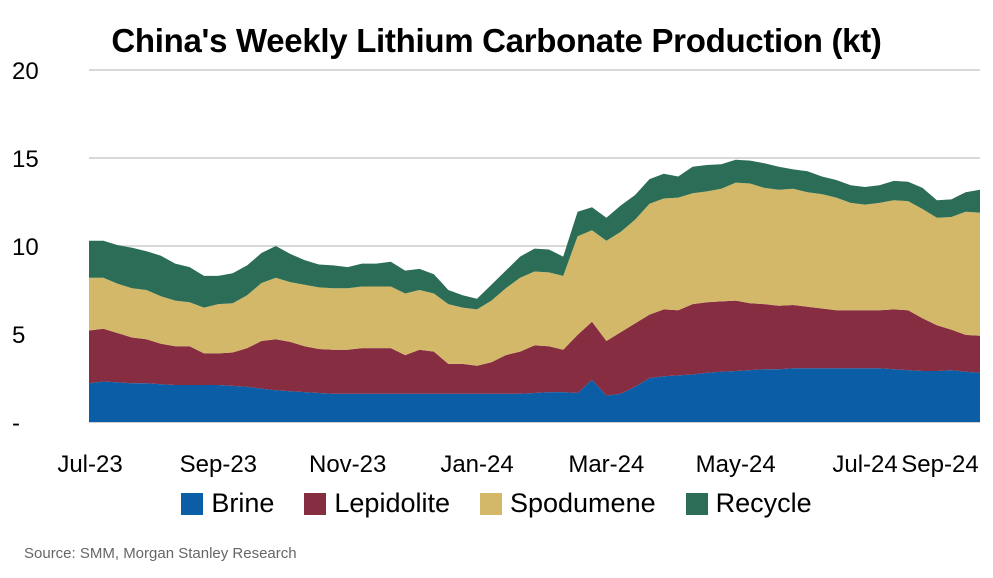 This screenshot has width=993, height=578. I want to click on legend-label: Brine, so click(243, 503).